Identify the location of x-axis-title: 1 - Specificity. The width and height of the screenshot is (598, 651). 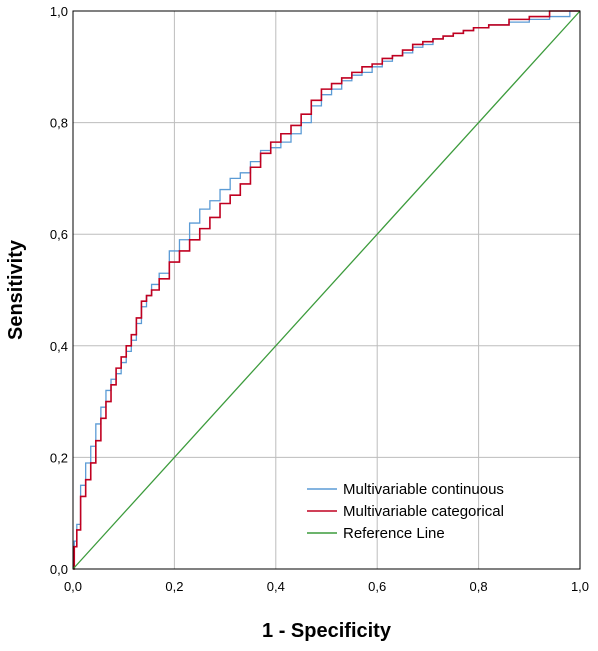
(327, 631).